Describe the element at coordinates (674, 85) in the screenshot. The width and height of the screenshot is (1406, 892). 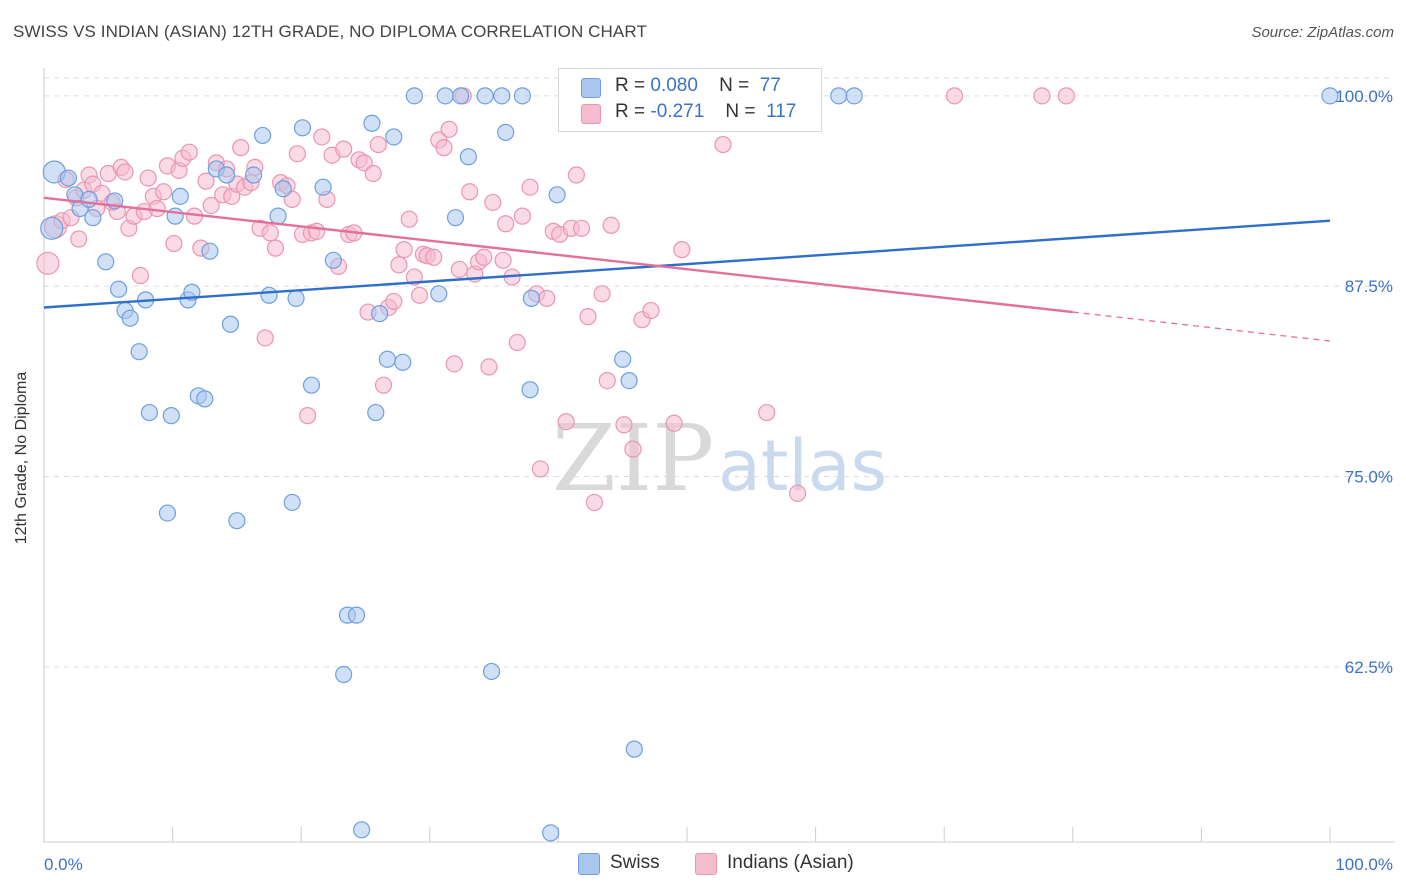
I see `legend-r-value-swiss: 0.080` at that location.